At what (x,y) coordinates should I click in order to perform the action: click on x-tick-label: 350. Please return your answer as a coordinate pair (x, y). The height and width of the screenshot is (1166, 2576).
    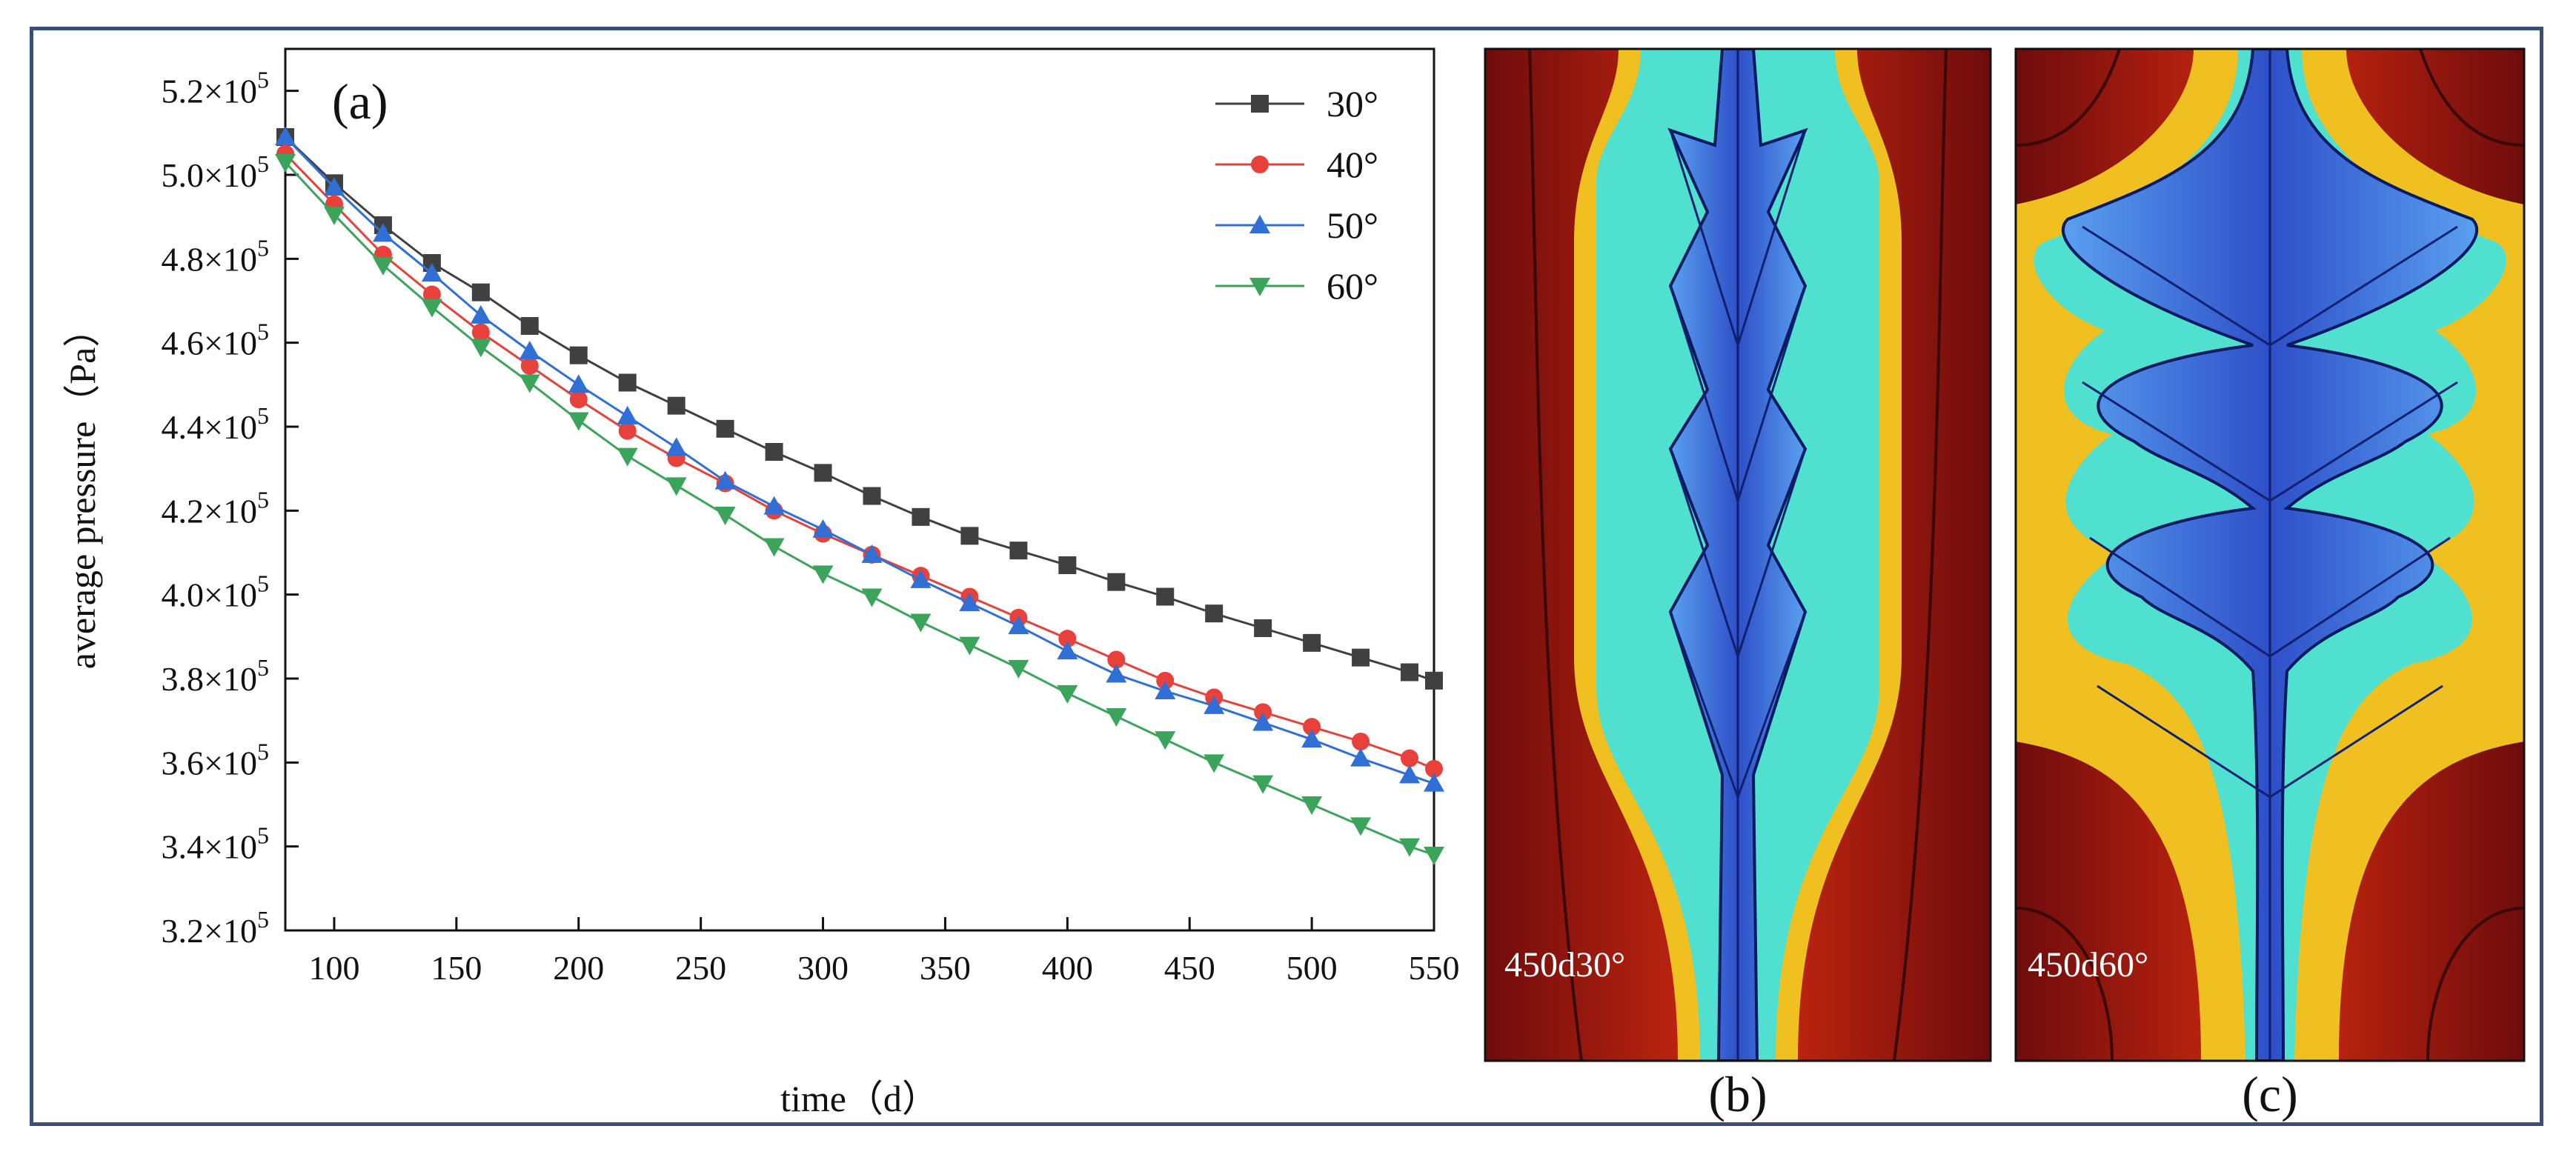
    Looking at the image, I should click on (945, 968).